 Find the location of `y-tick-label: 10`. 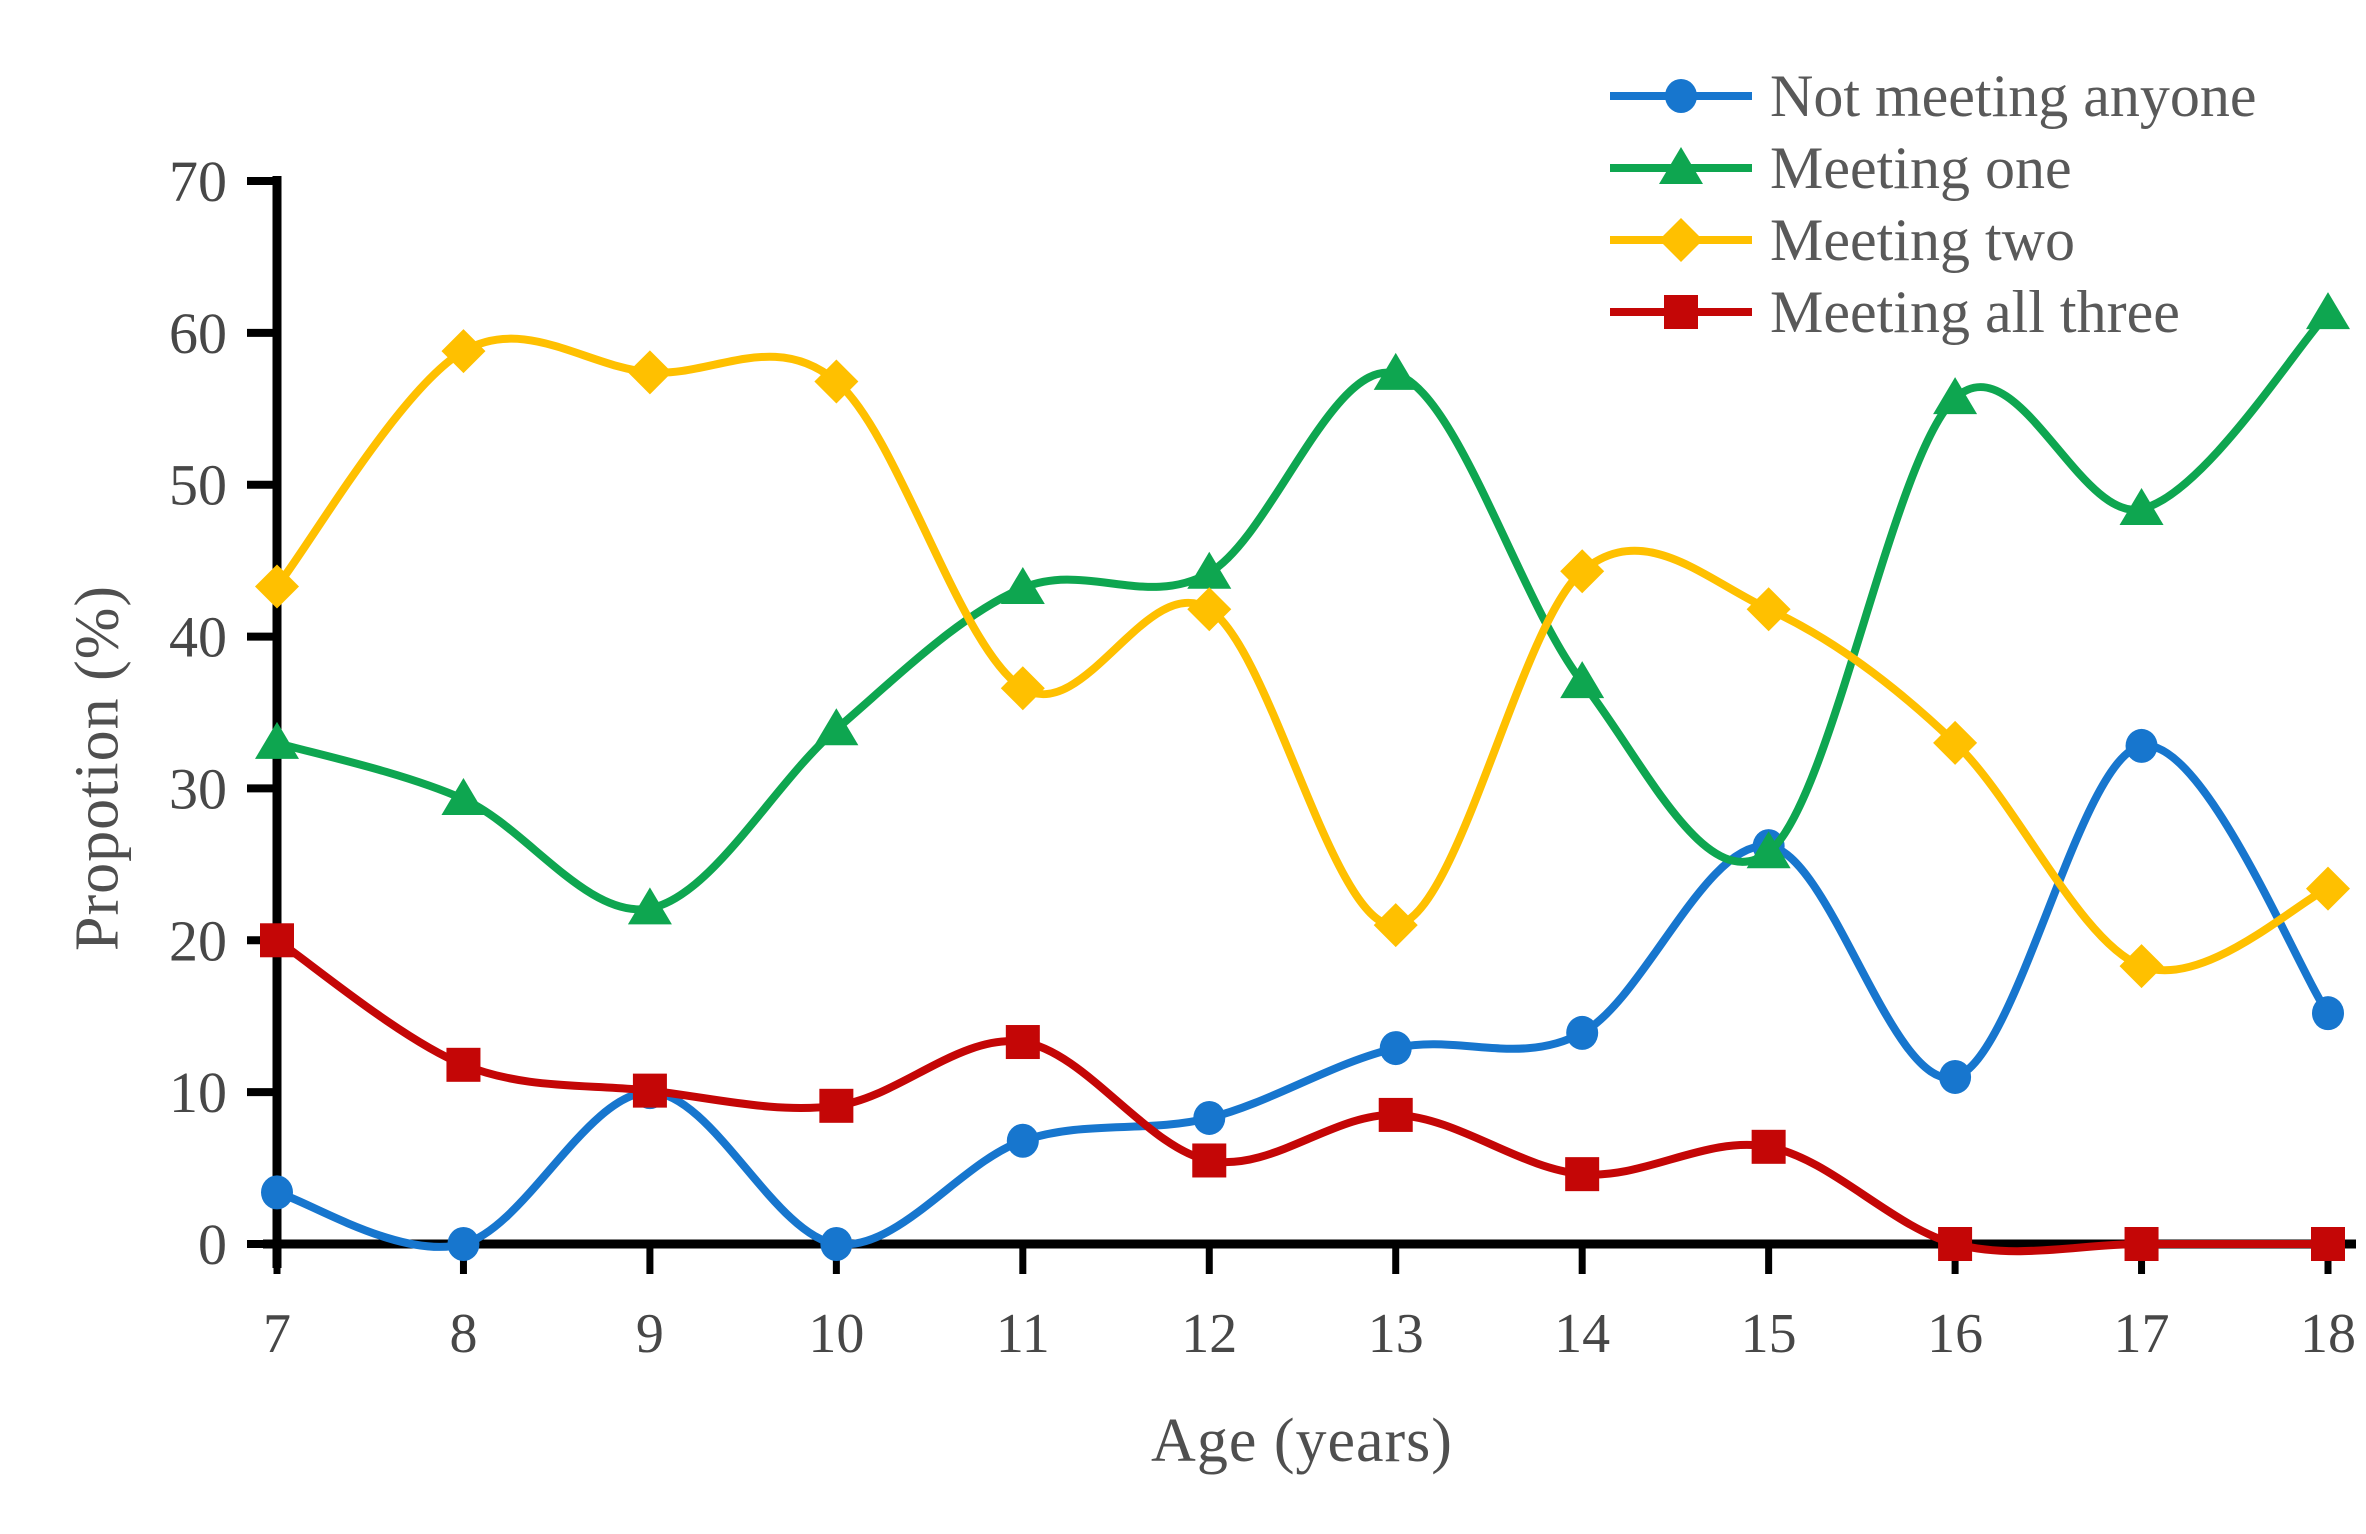

y-tick-label: 10 is located at coordinates (198, 1092).